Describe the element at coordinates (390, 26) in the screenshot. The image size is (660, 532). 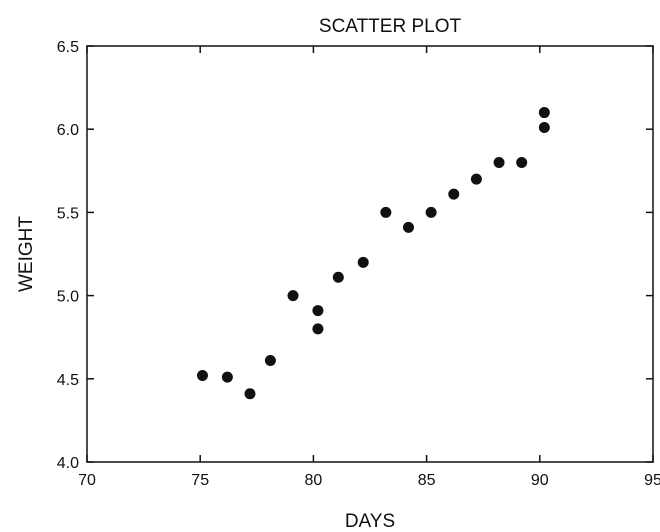
I see `chart-title: SCATTER PLOT` at that location.